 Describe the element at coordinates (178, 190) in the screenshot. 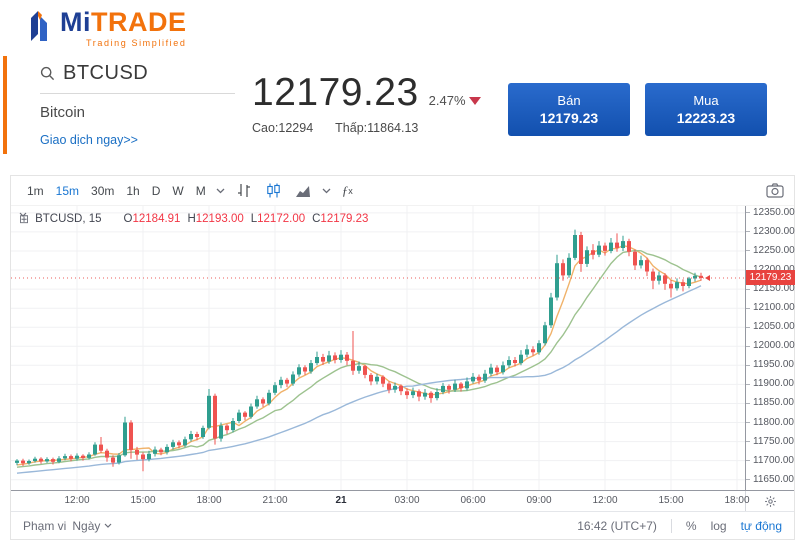

I see `interval-w: W` at that location.